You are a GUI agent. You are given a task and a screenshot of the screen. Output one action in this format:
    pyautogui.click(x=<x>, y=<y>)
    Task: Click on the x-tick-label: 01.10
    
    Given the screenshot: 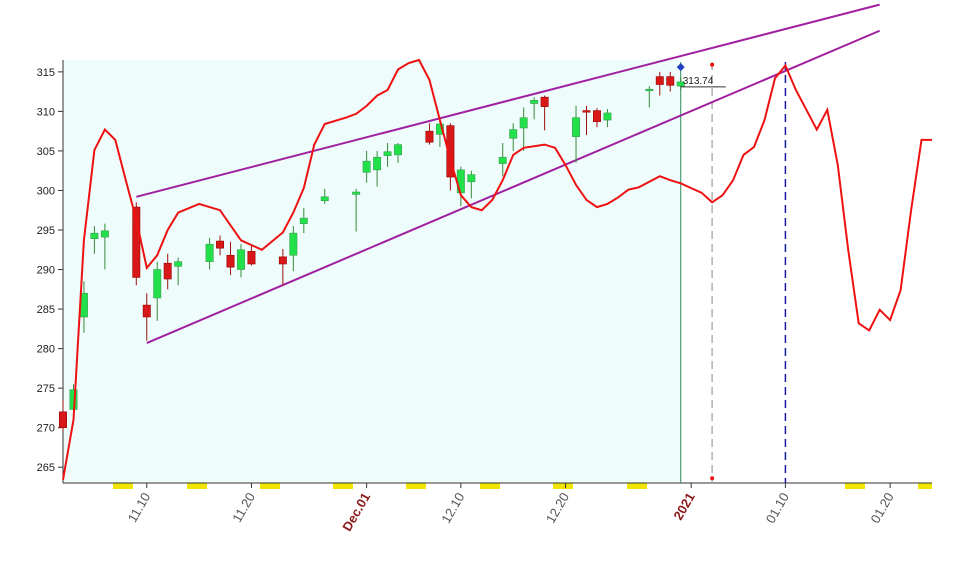 What is the action you would take?
    pyautogui.click(x=777, y=508)
    